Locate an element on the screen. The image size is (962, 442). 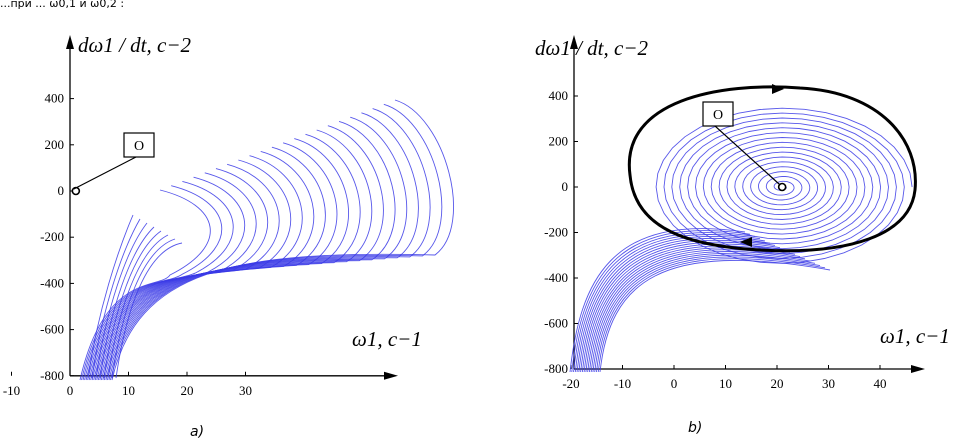
cycle-arrow-bottom is located at coordinates (746, 242).